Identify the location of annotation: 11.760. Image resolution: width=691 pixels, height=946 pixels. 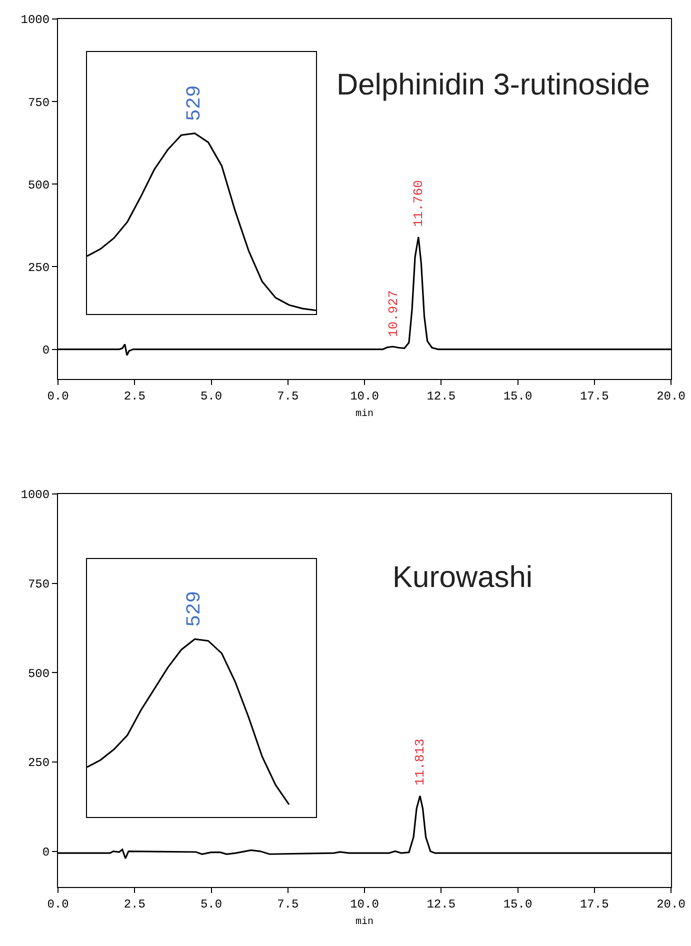
(418, 203).